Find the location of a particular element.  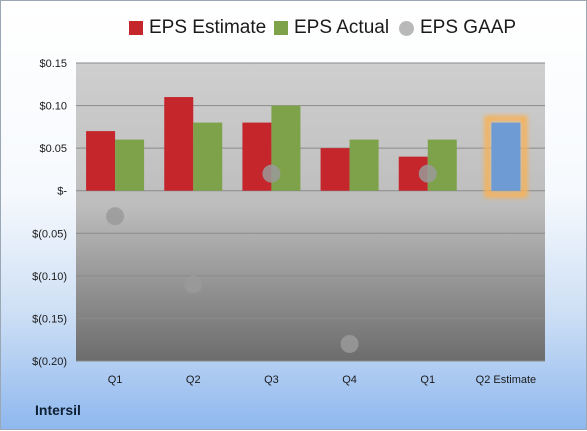

y-tick-label: $0.10 is located at coordinates (53, 107).